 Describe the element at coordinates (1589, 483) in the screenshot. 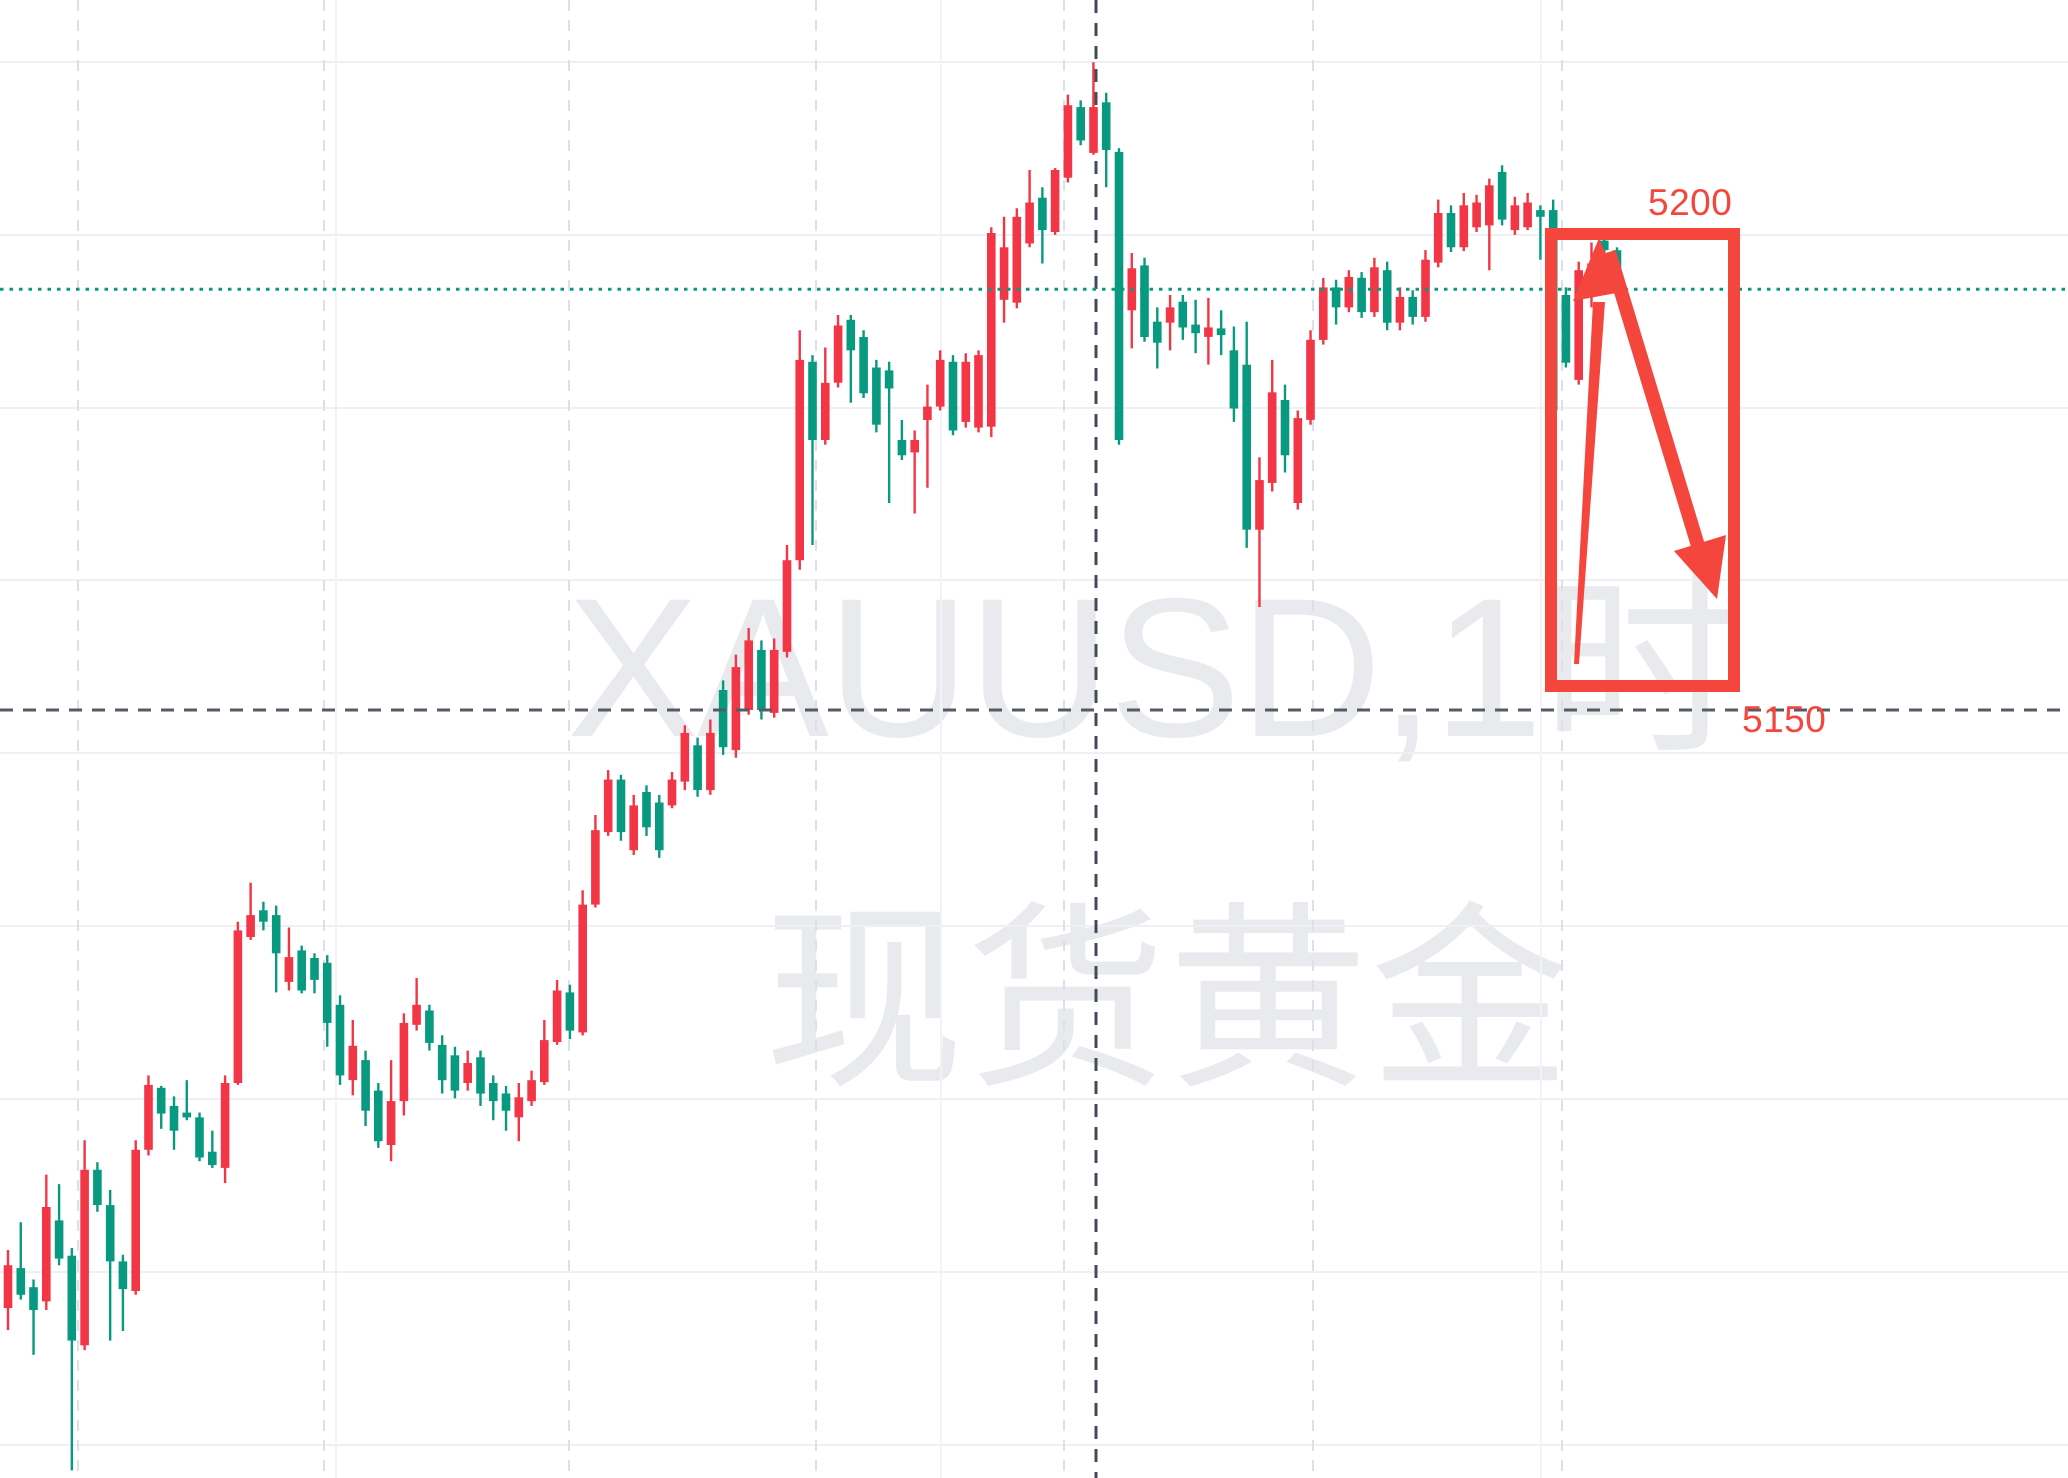

I see `up-arrow-shaft` at that location.